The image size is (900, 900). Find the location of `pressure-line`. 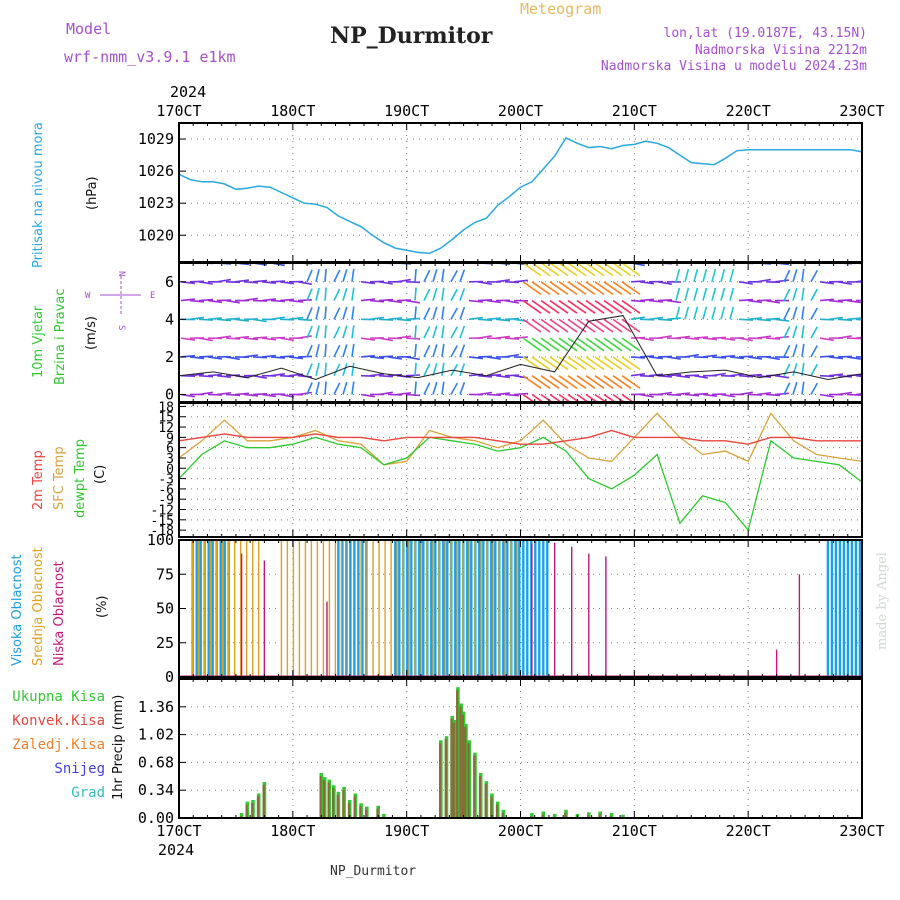

pressure-line is located at coordinates (520, 196).